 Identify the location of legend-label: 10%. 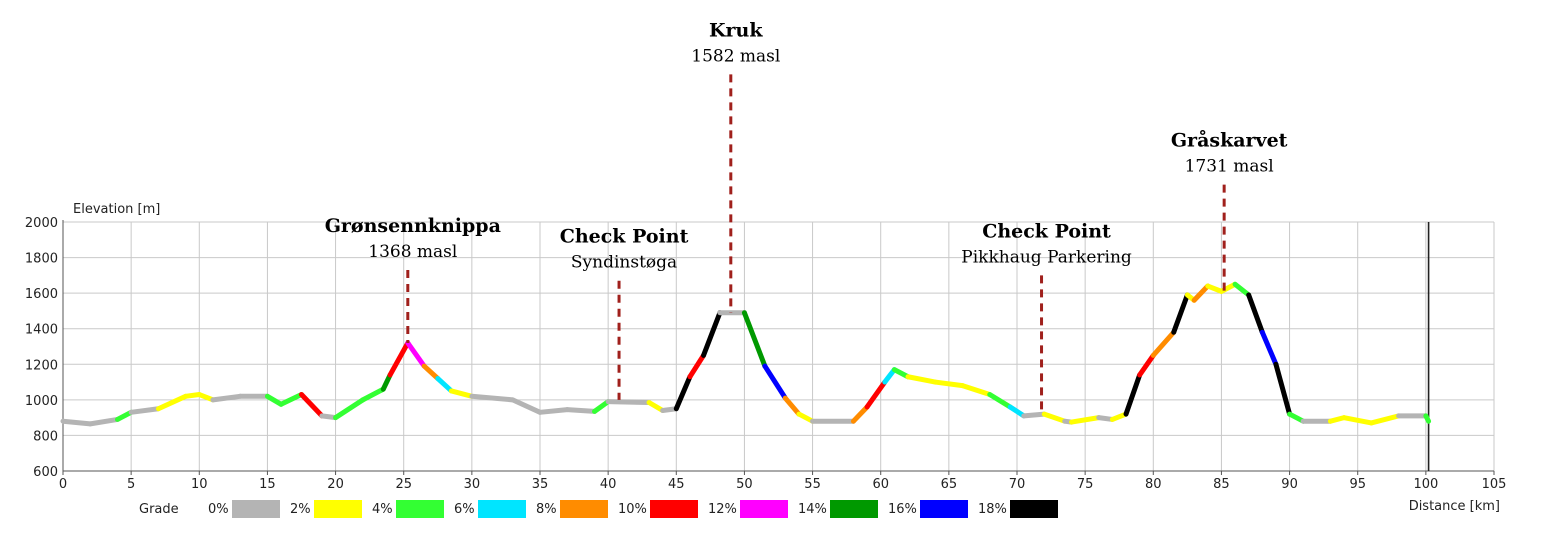
(632, 509).